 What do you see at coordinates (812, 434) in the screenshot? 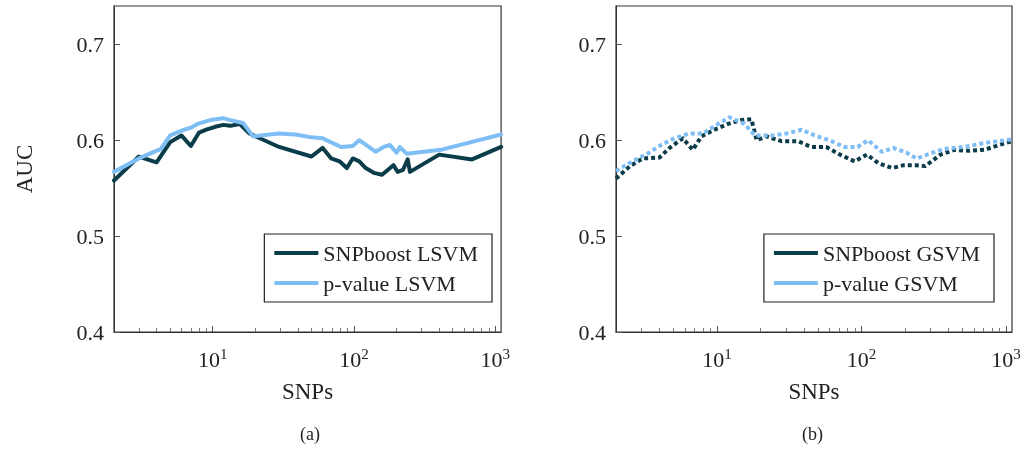
I see `text: (b)` at bounding box center [812, 434].